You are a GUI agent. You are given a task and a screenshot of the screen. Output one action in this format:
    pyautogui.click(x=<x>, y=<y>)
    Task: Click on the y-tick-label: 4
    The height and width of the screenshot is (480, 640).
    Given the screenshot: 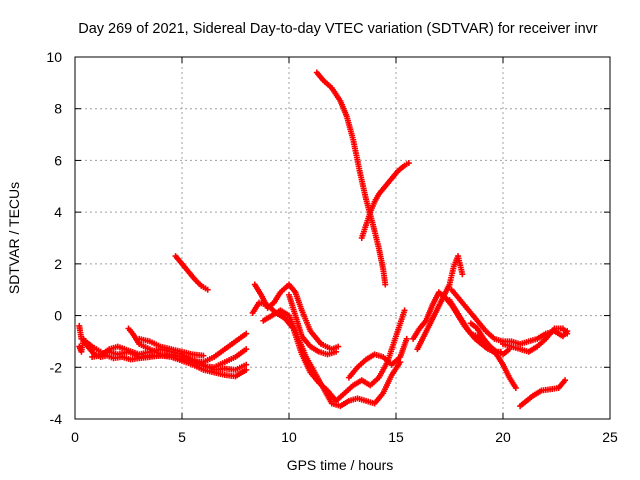 What is the action you would take?
    pyautogui.click(x=58, y=212)
    